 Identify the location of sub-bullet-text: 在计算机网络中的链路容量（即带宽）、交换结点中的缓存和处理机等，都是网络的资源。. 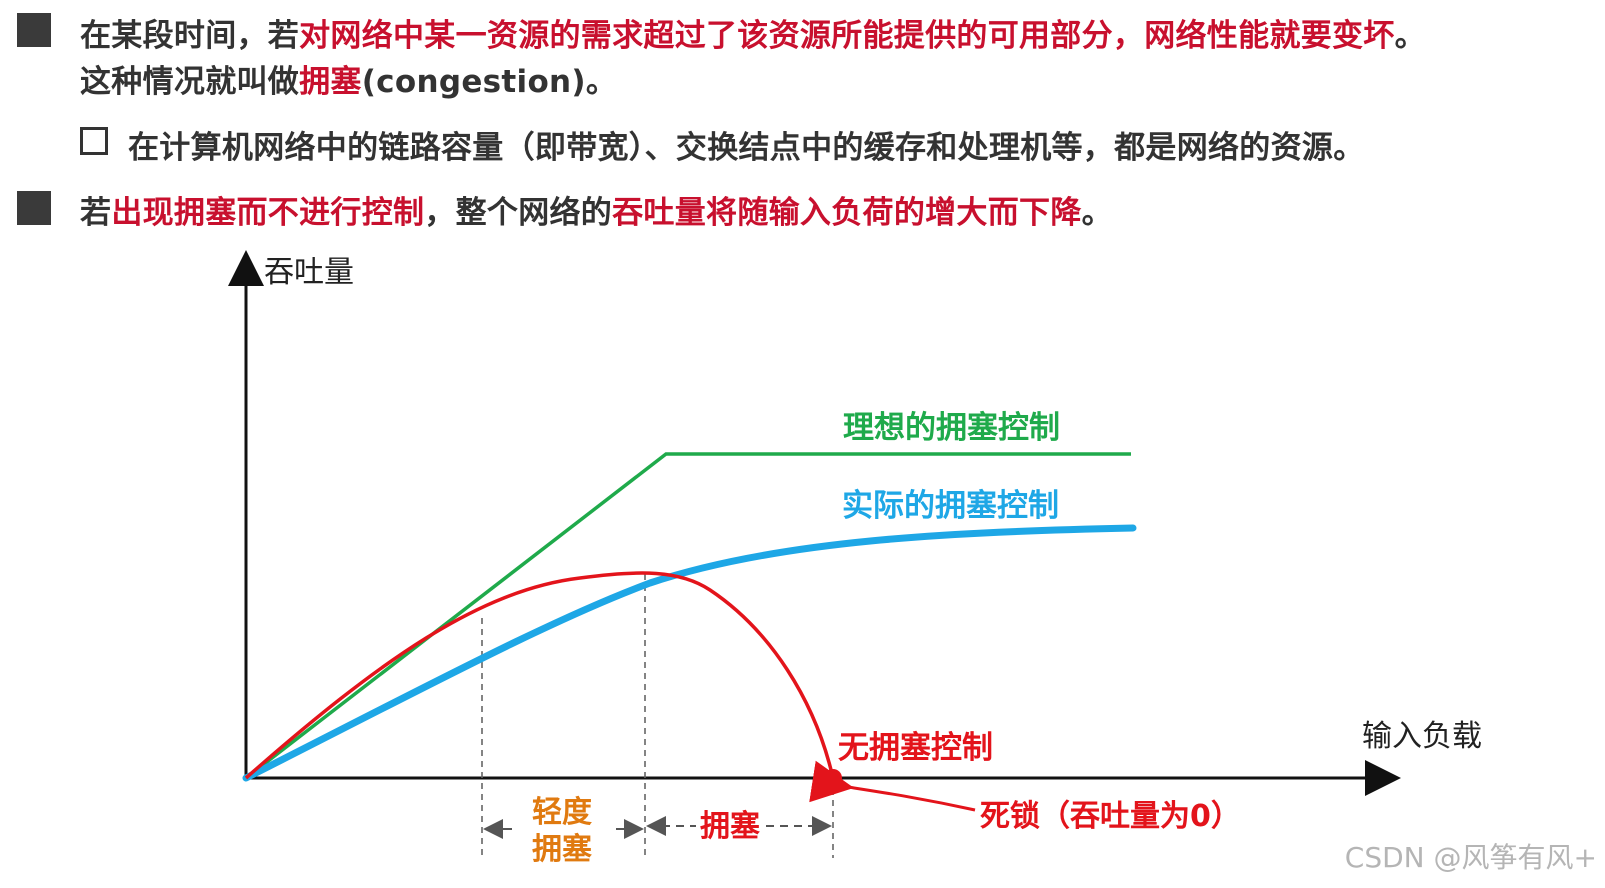
(746, 148).